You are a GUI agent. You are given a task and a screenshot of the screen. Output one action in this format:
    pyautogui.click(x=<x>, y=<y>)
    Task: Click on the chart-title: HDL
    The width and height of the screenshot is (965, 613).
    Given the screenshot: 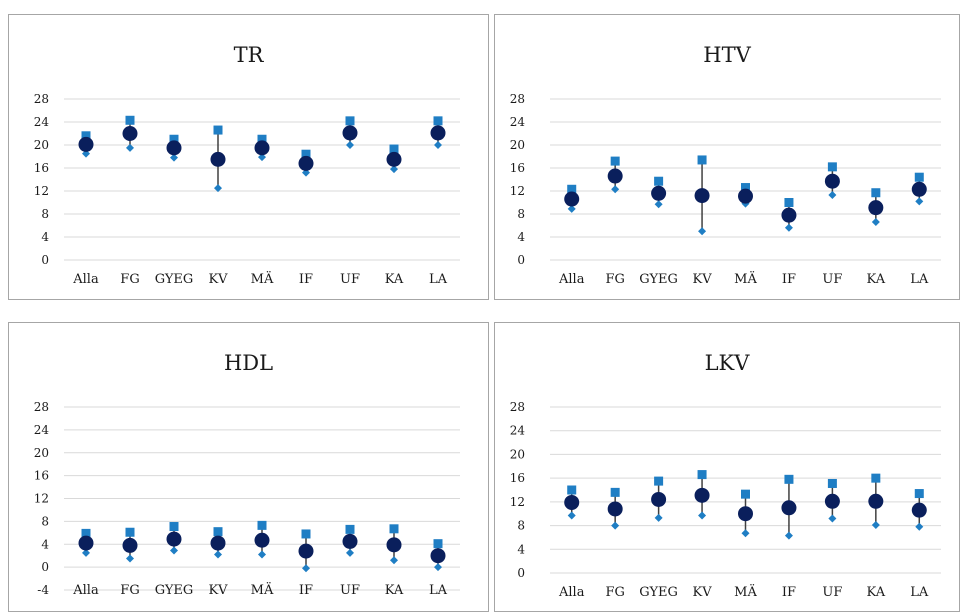 What is the action you would take?
    pyautogui.click(x=248, y=363)
    